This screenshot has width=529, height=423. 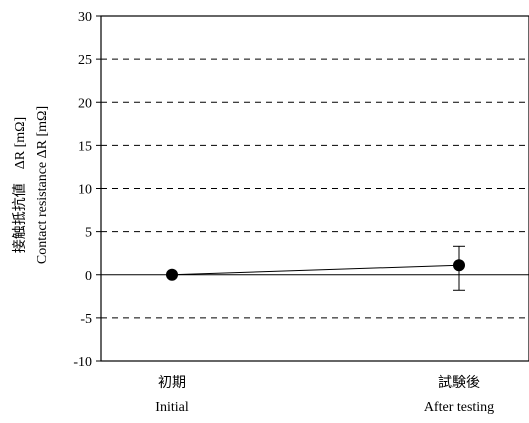 I want to click on y-tick-label: 25, so click(x=85, y=60).